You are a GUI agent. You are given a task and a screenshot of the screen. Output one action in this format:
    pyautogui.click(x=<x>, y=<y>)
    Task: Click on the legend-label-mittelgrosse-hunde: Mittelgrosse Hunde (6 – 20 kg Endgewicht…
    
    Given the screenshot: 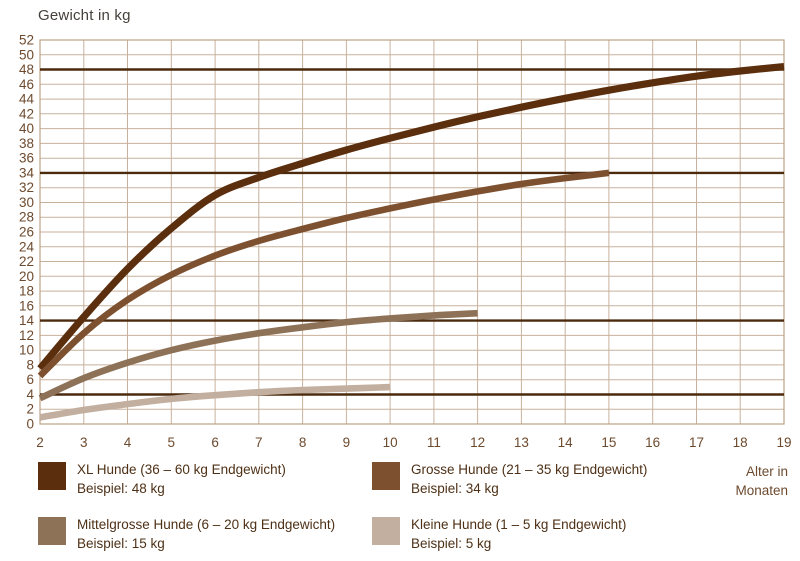 What is the action you would take?
    pyautogui.click(x=206, y=524)
    